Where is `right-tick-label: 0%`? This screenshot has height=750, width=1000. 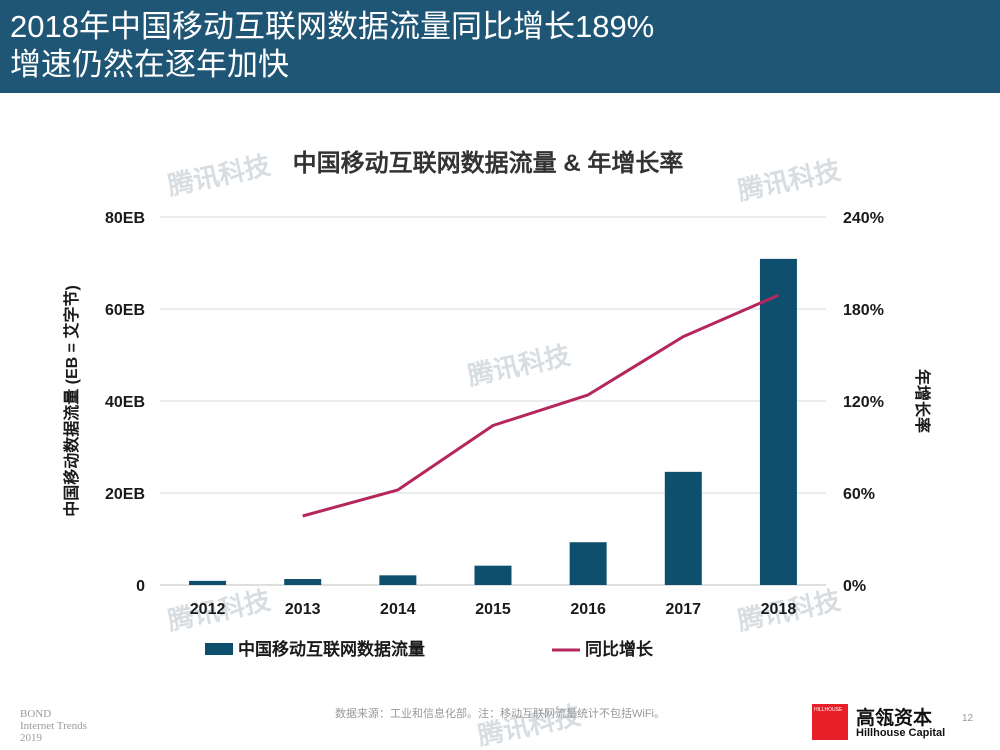
right-tick-label: 0% is located at coordinates (854, 586).